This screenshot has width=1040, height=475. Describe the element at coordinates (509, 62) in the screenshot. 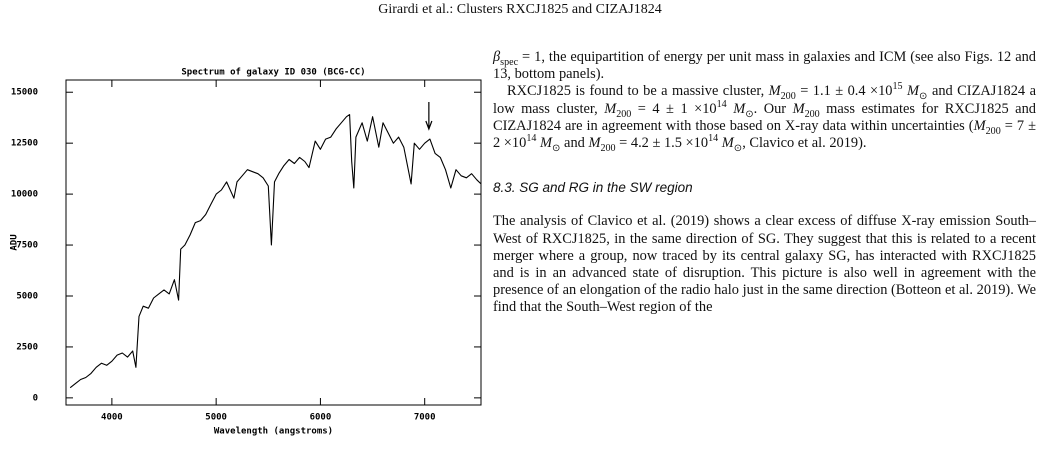

I see `text-run: spec` at that location.